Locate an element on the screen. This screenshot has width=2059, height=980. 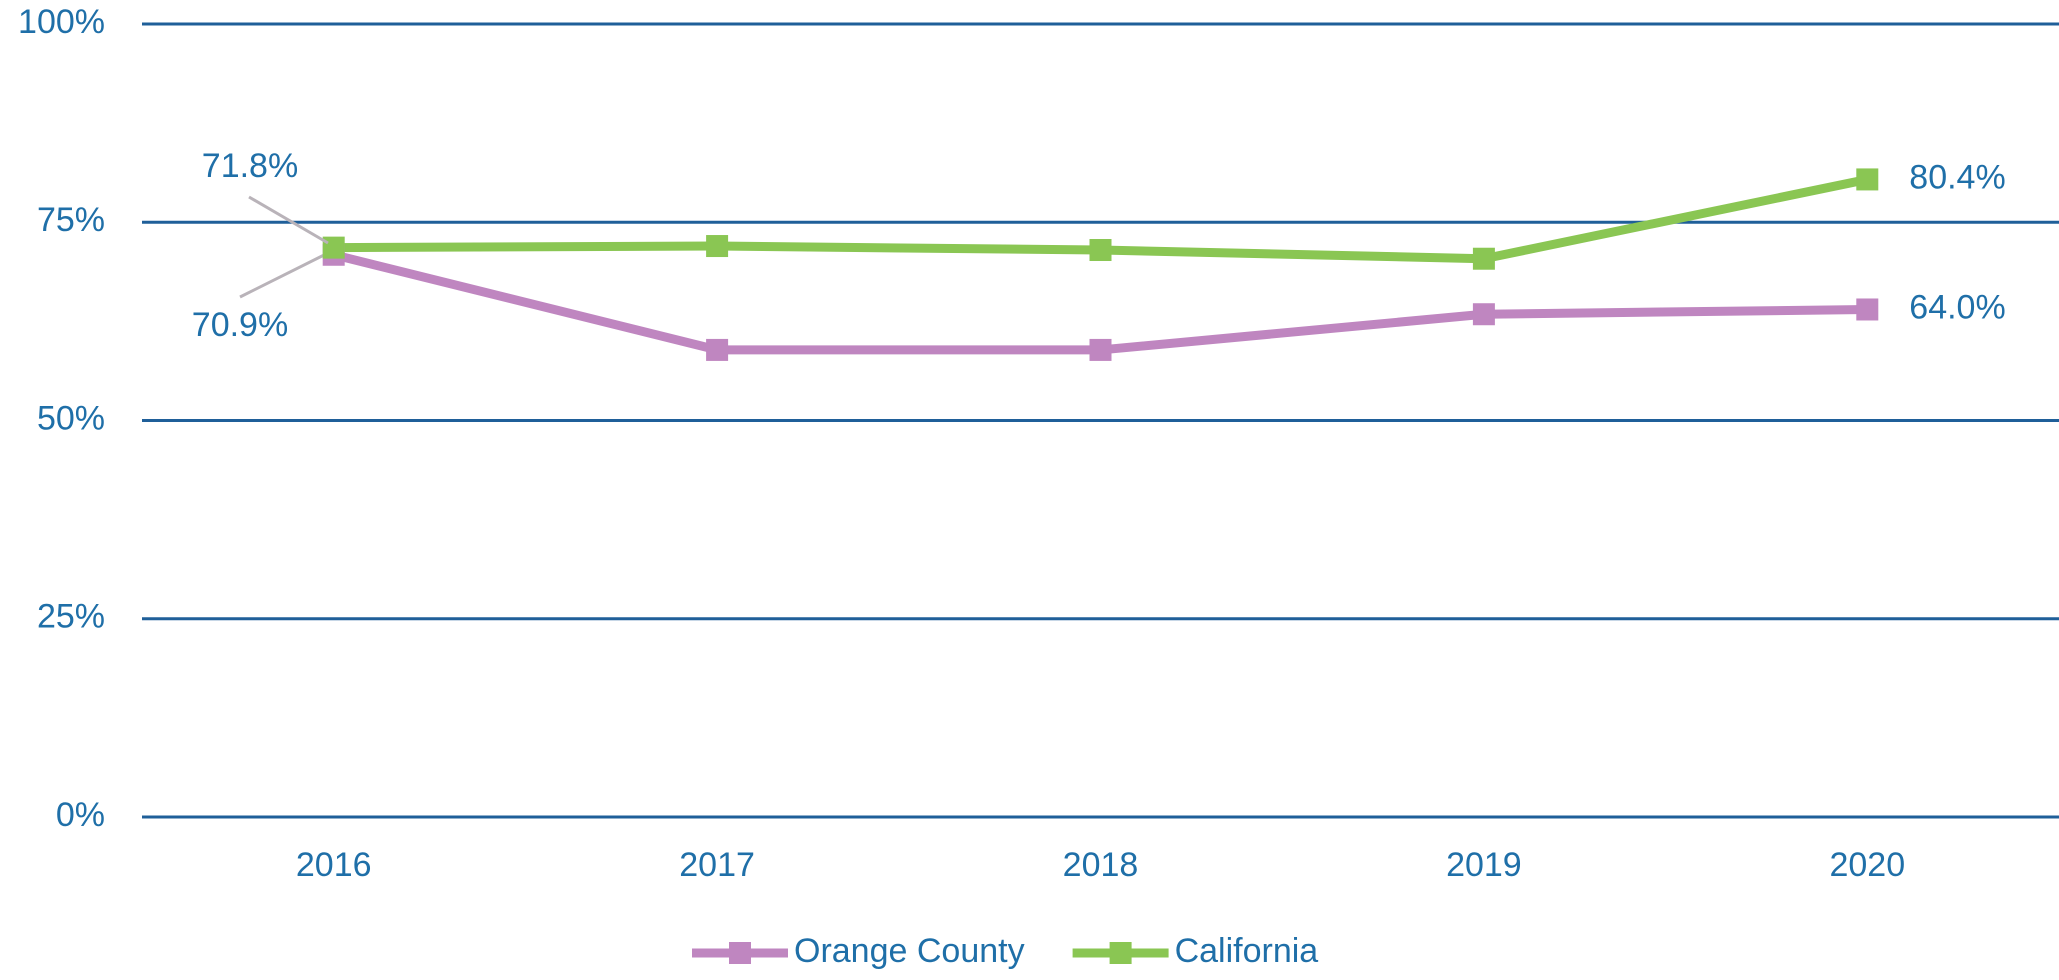
y-tick-label: 25% is located at coordinates (71, 617).